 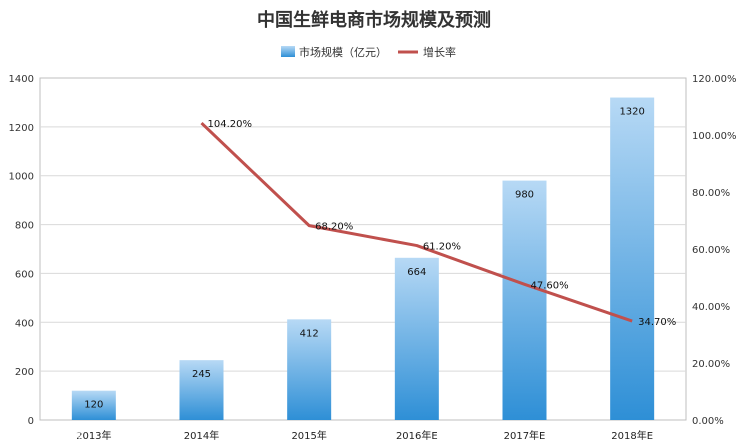 I want to click on left-axis-ticks: 0 200 400 600 800 1000 1200 1400, so click(x=21, y=250).